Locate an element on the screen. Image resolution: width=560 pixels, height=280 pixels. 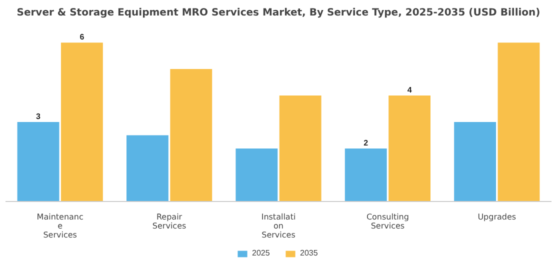
legend-label: 2025 is located at coordinates (261, 253).